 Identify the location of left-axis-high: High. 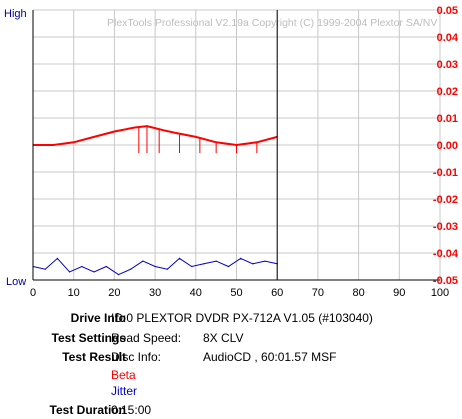
(15, 14).